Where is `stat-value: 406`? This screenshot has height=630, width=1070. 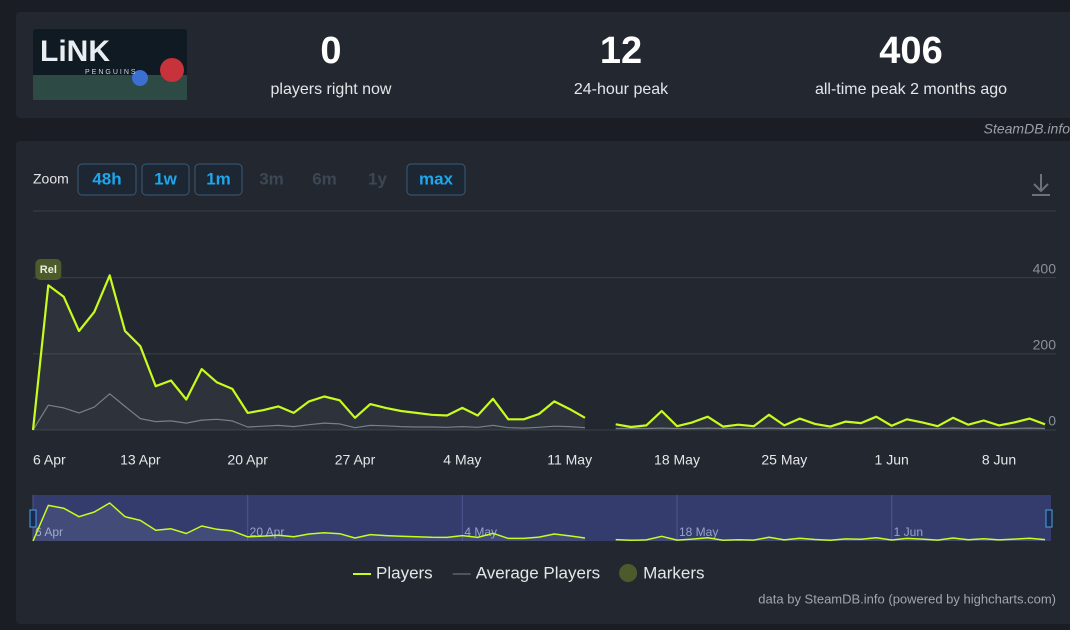
stat-value: 406 is located at coordinates (910, 51).